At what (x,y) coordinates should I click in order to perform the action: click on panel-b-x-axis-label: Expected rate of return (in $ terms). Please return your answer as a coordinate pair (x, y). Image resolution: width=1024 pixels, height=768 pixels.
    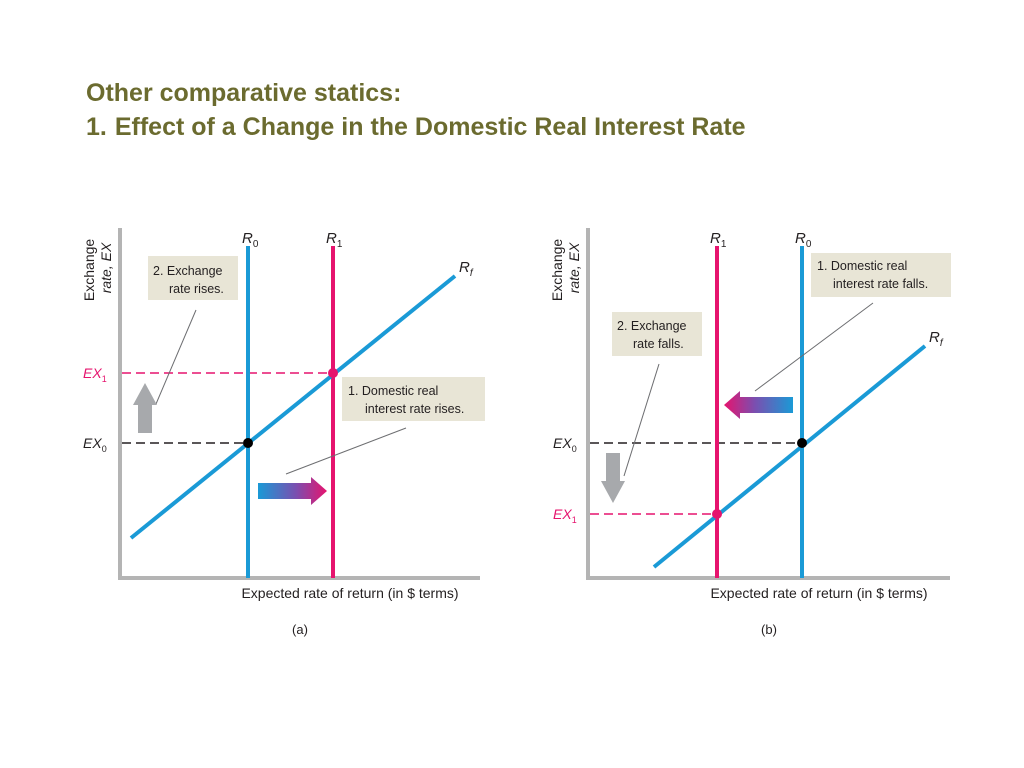
    Looking at the image, I should click on (818, 593).